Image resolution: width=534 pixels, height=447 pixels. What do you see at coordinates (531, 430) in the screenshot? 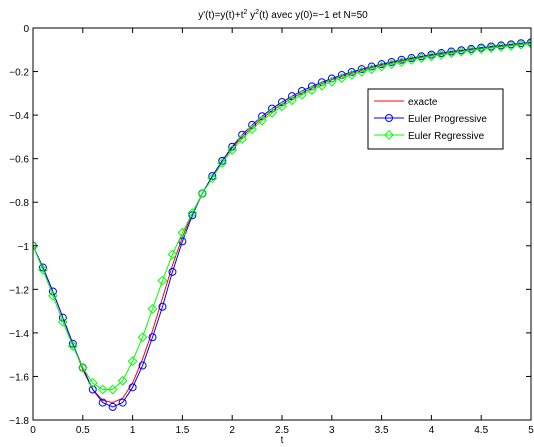
I see `x-tick-label: 5` at bounding box center [531, 430].